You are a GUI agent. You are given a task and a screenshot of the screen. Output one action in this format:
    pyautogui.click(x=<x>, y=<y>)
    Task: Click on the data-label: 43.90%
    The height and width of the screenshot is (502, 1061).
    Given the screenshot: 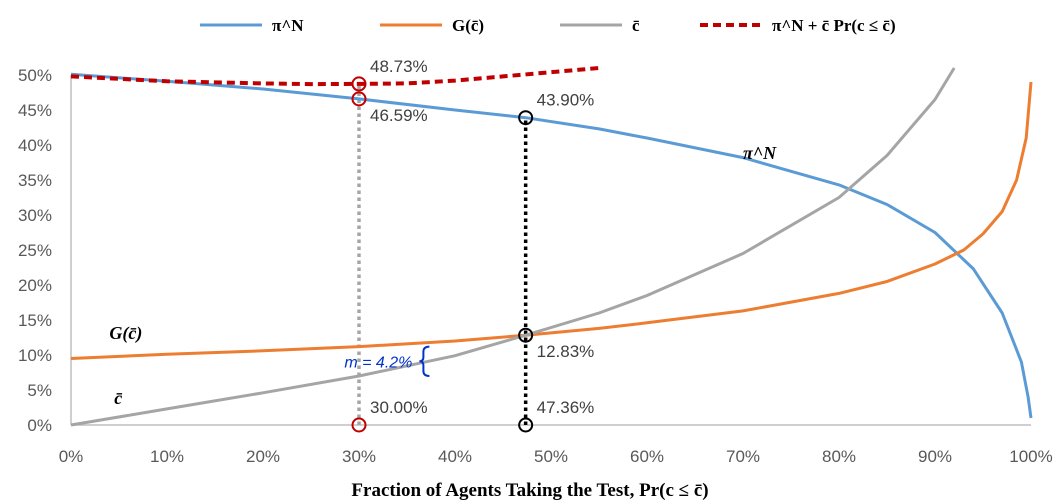 What is the action you would take?
    pyautogui.click(x=566, y=100)
    